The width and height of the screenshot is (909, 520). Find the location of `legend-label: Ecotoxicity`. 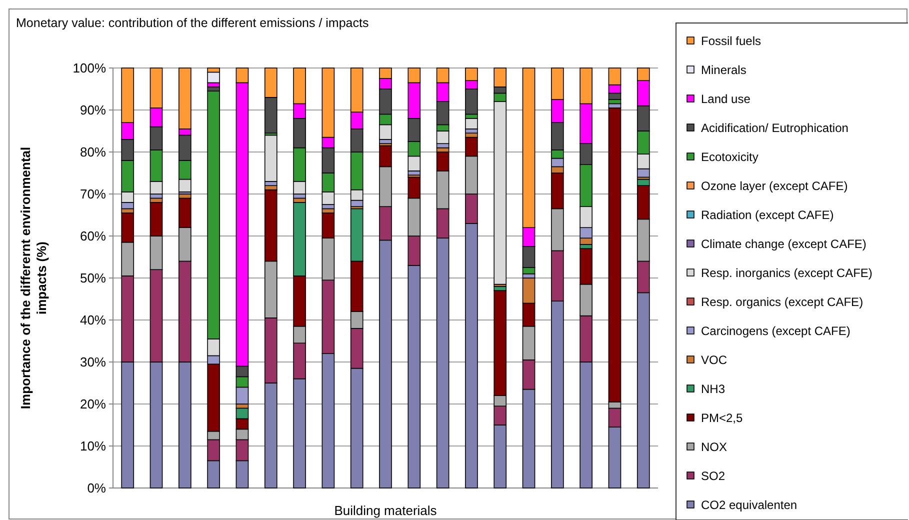

legend-label: Ecotoxicity is located at coordinates (729, 157).